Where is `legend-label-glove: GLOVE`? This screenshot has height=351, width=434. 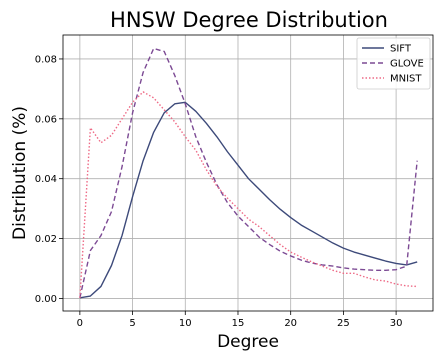
legend-label-glove: GLOVE is located at coordinates (407, 64).